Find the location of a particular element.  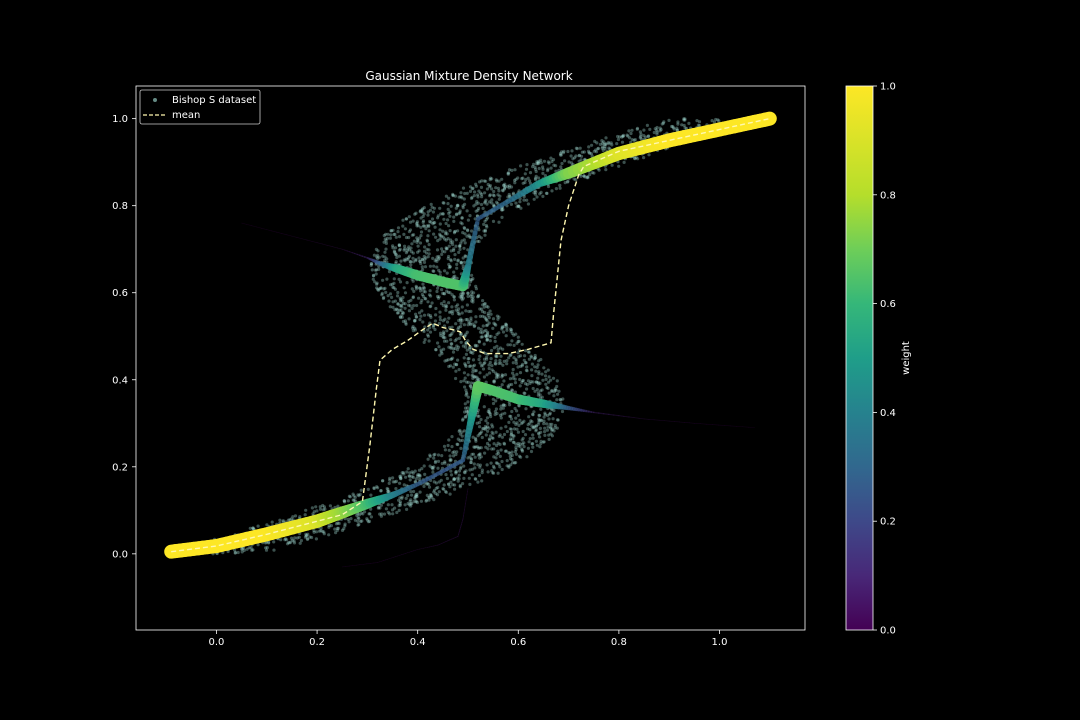

y-tick-label: 1.0 is located at coordinates (120, 119).